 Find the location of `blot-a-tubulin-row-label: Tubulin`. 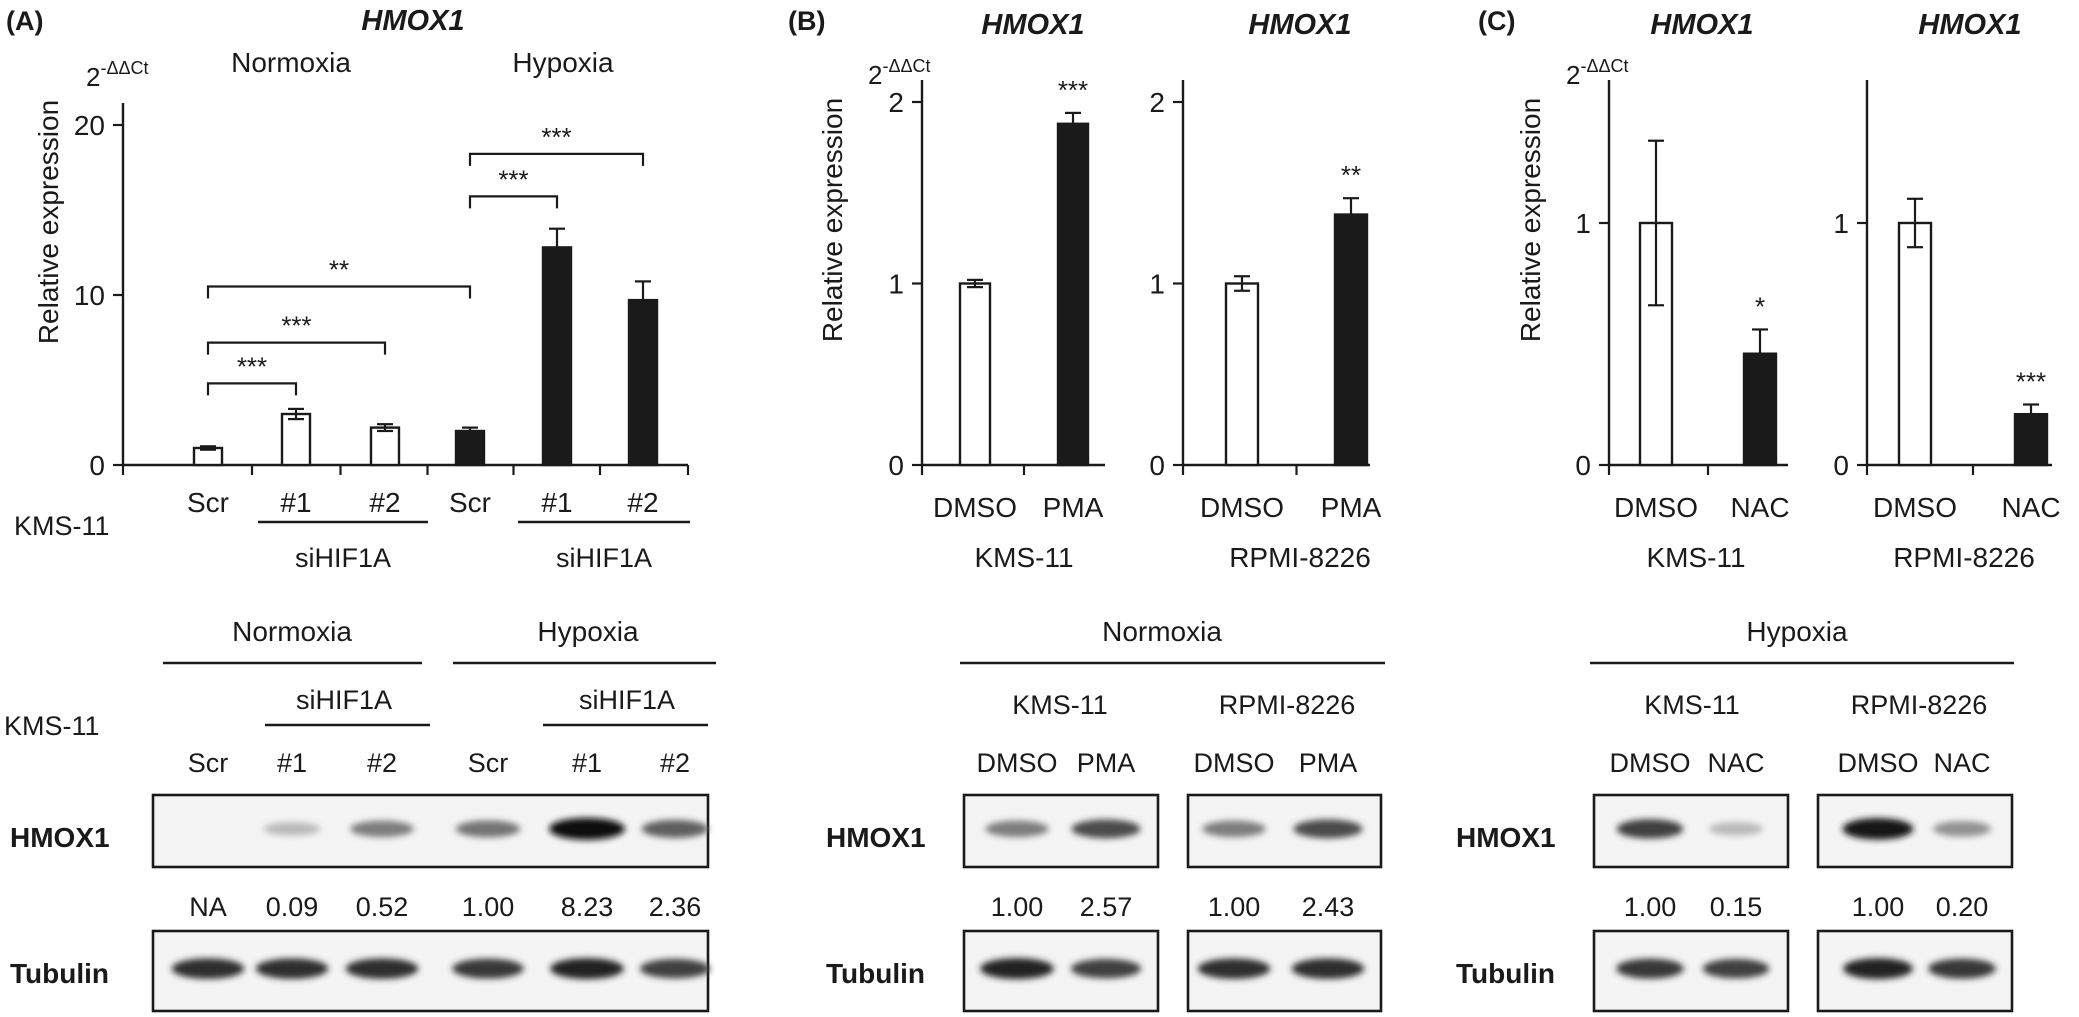

blot-a-tubulin-row-label: Tubulin is located at coordinates (59, 973).